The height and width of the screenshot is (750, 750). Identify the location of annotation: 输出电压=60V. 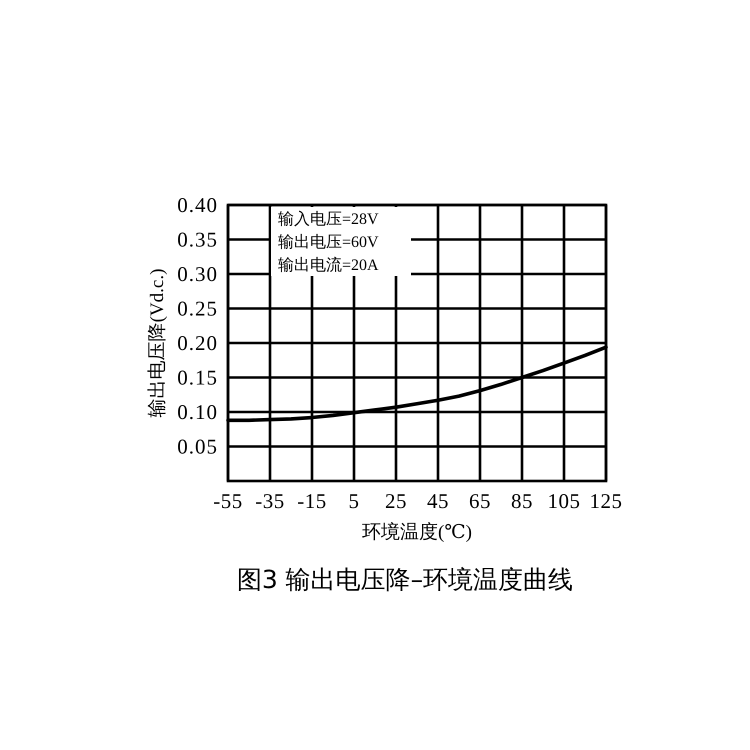
(329, 242).